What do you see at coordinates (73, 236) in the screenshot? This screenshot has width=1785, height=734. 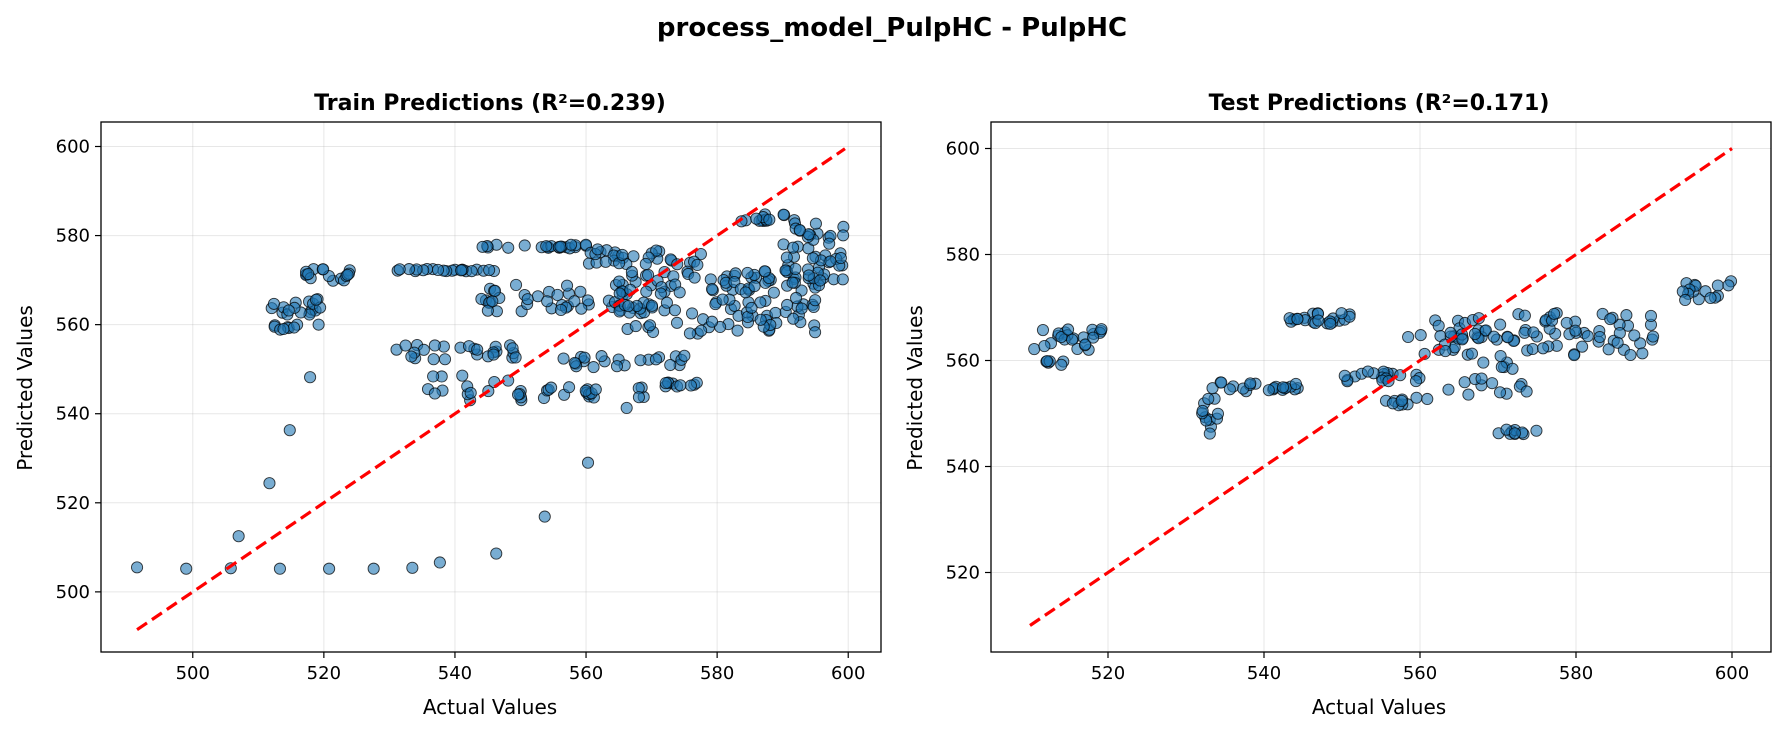 I see `train-y-tick-label: 580` at bounding box center [73, 236].